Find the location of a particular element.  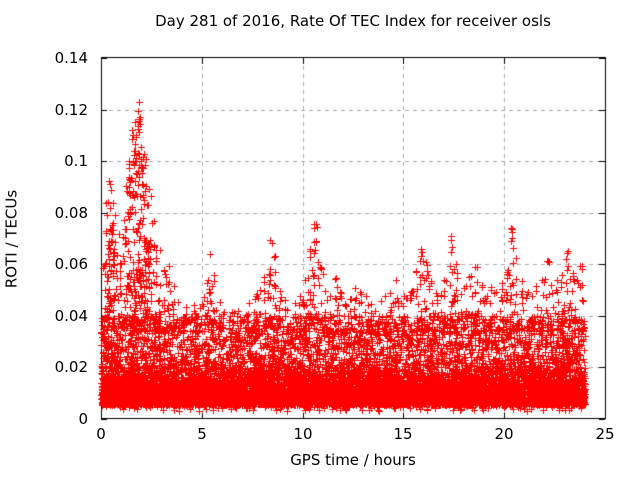

x-tick-label: 20 is located at coordinates (504, 434).